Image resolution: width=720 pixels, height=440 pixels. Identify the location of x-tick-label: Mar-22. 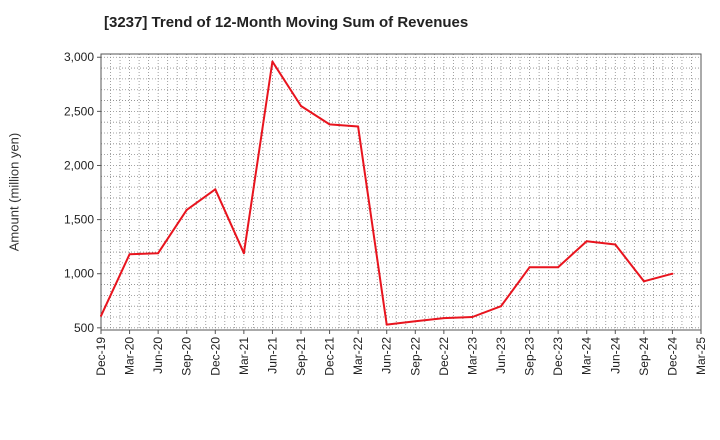
(358, 356).